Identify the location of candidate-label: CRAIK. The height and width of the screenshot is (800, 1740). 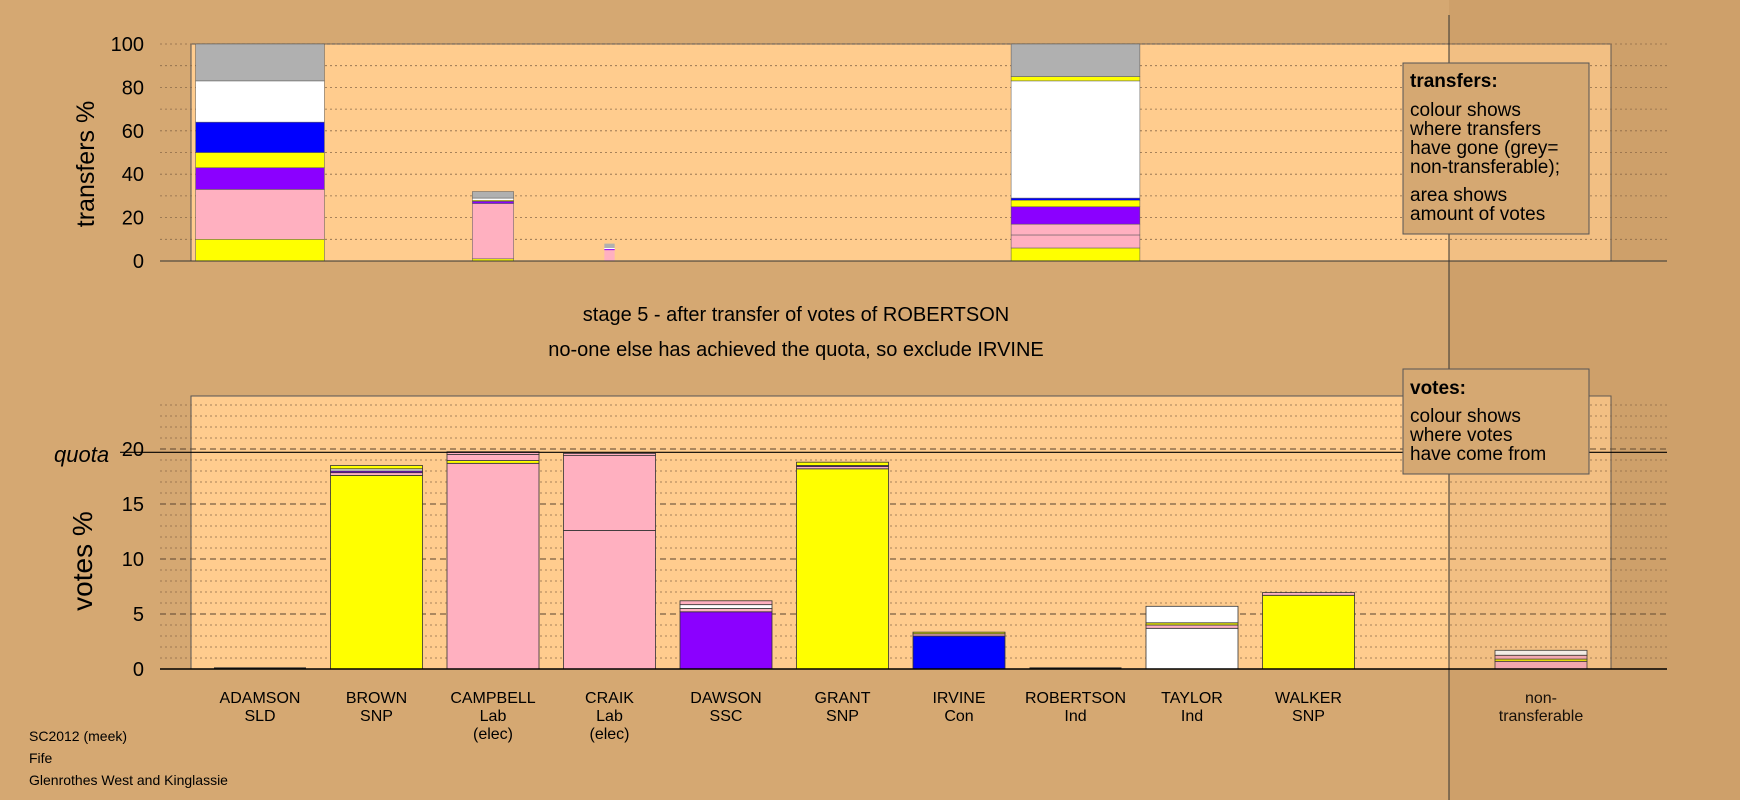
(609, 698).